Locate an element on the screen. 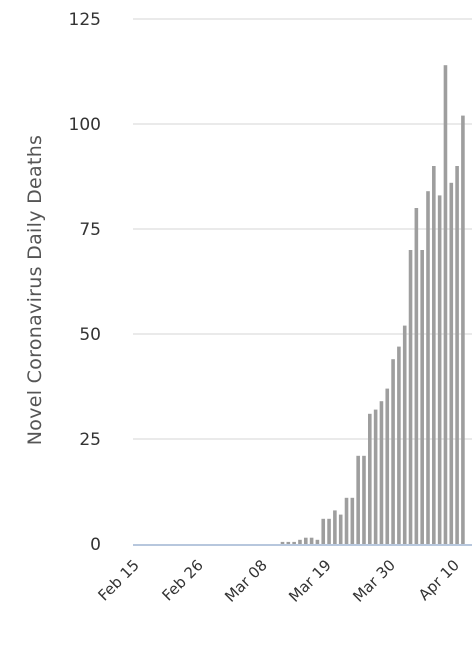 This screenshot has width=472, height=648. y-tick-label: 100 is located at coordinates (85, 125).